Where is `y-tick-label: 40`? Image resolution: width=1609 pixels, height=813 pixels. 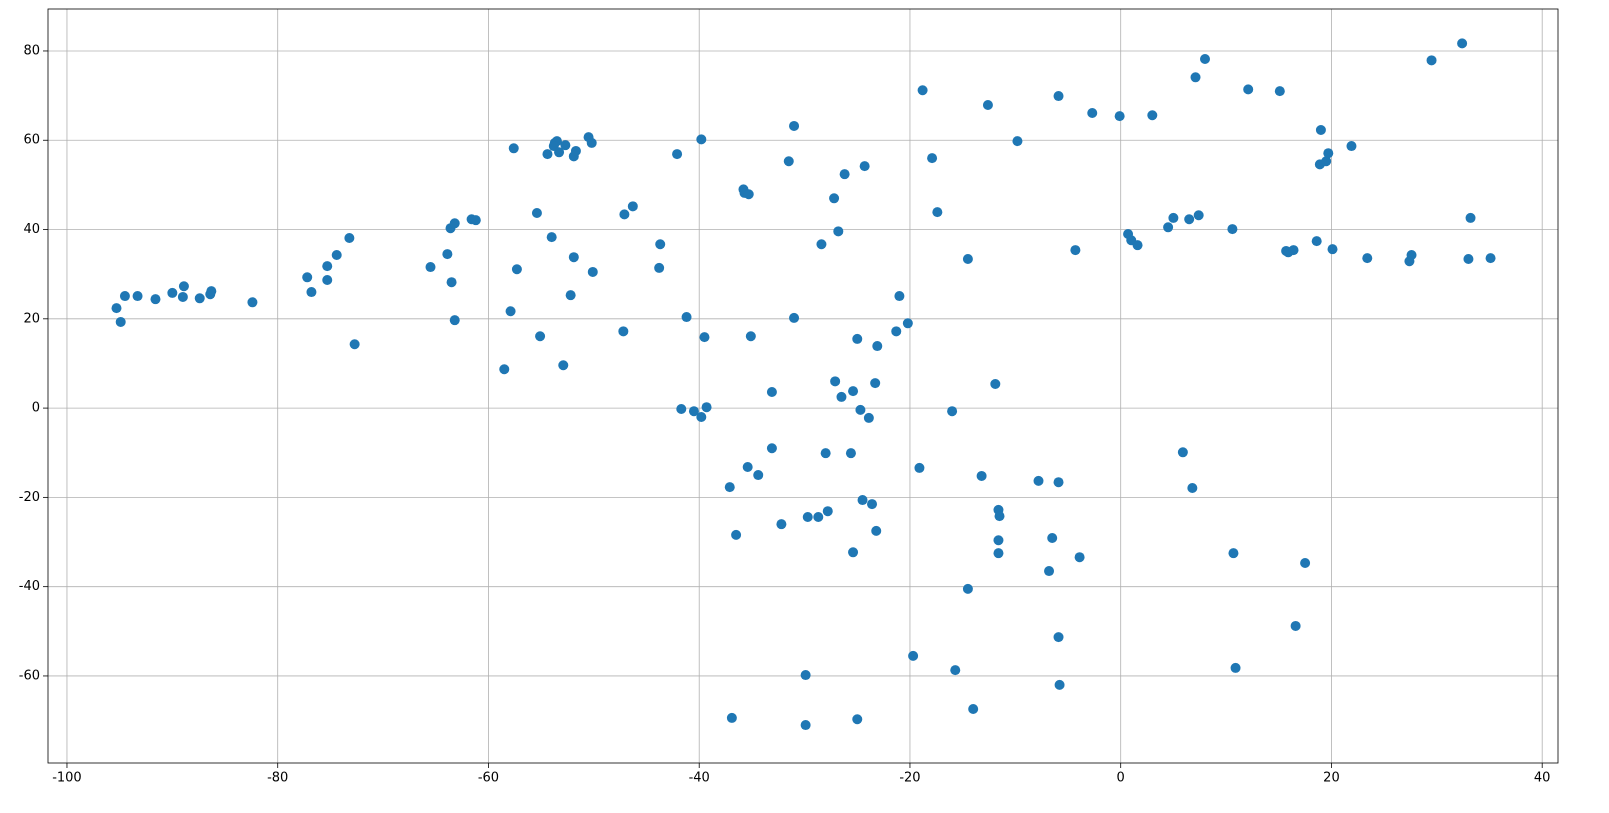
y-tick-label: 40 is located at coordinates (31, 229).